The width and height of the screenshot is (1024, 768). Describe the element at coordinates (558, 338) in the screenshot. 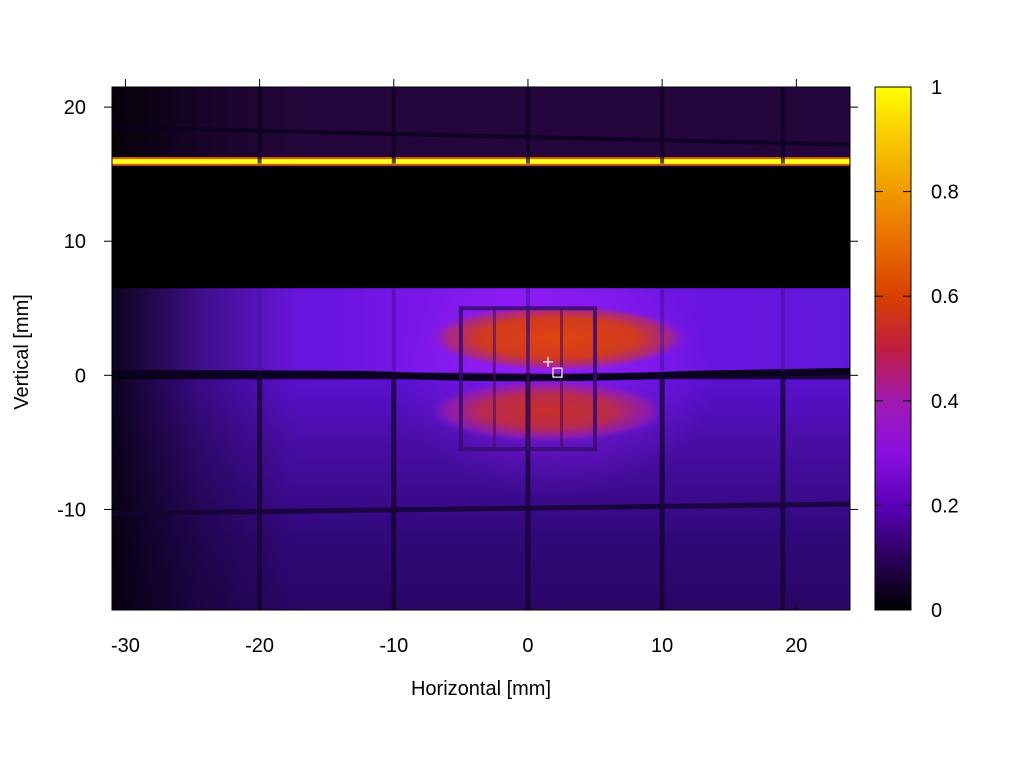

I see `region-upper-hotspot` at that location.